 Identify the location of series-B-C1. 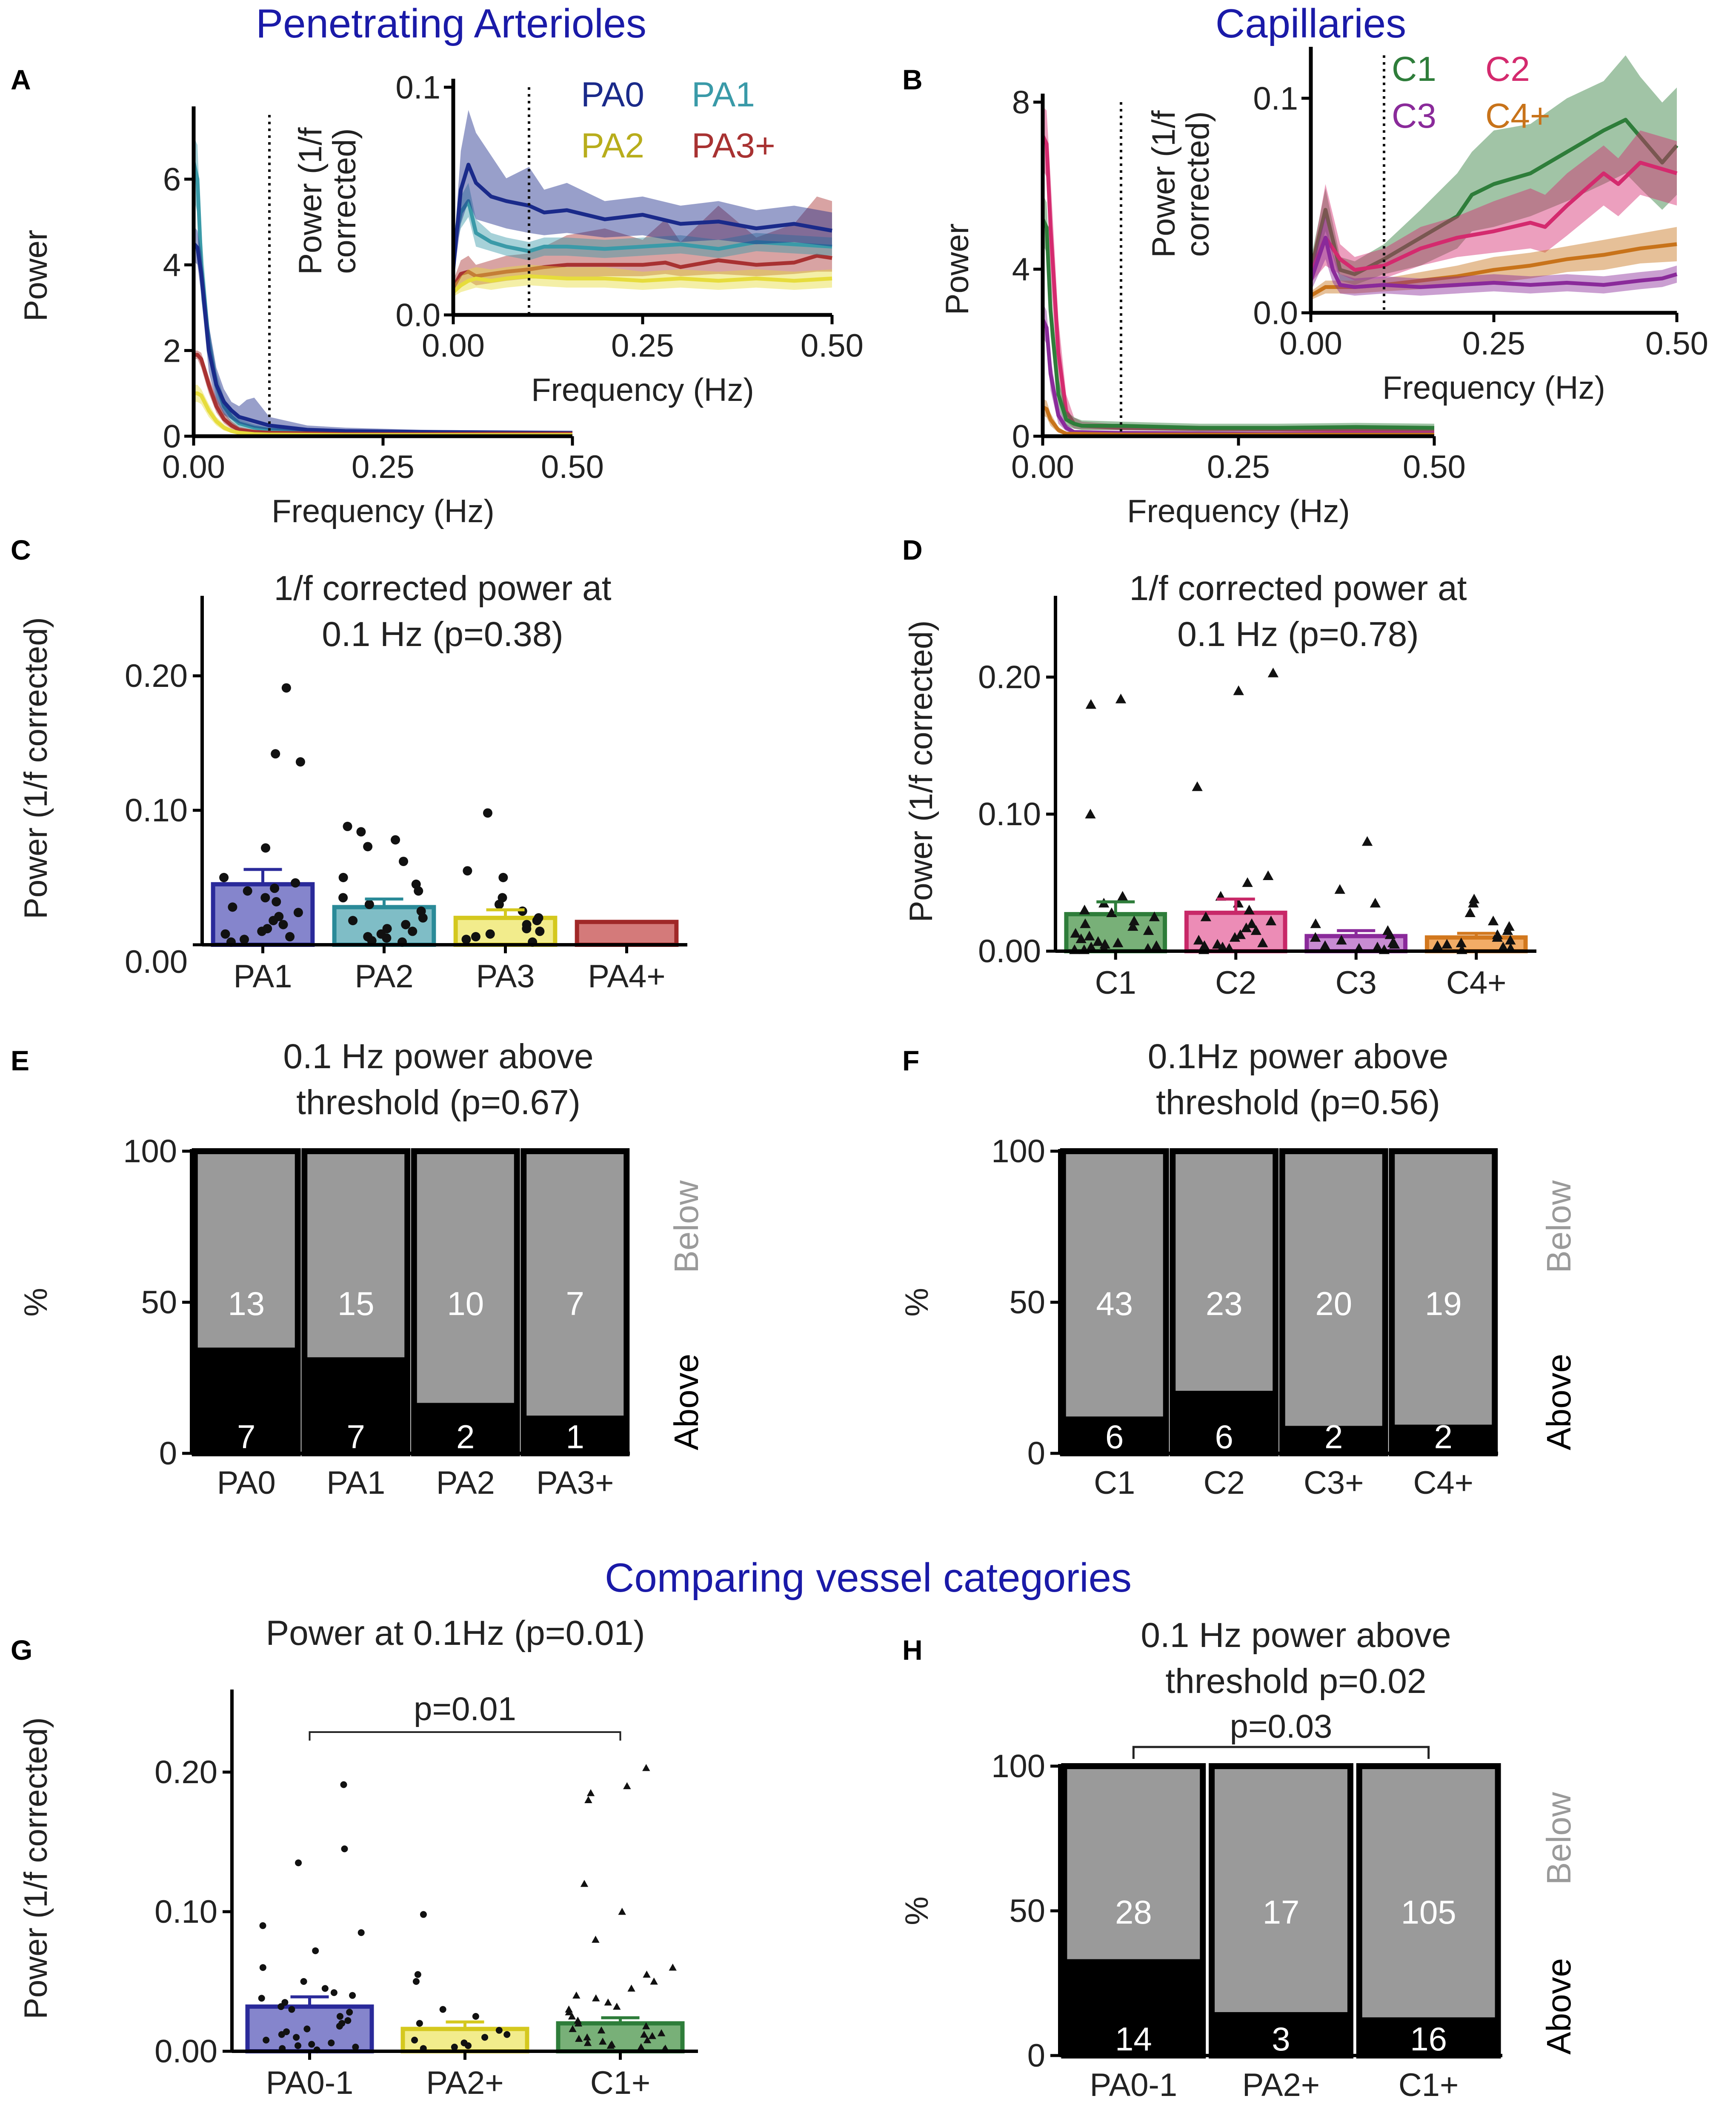
(1238, 313).